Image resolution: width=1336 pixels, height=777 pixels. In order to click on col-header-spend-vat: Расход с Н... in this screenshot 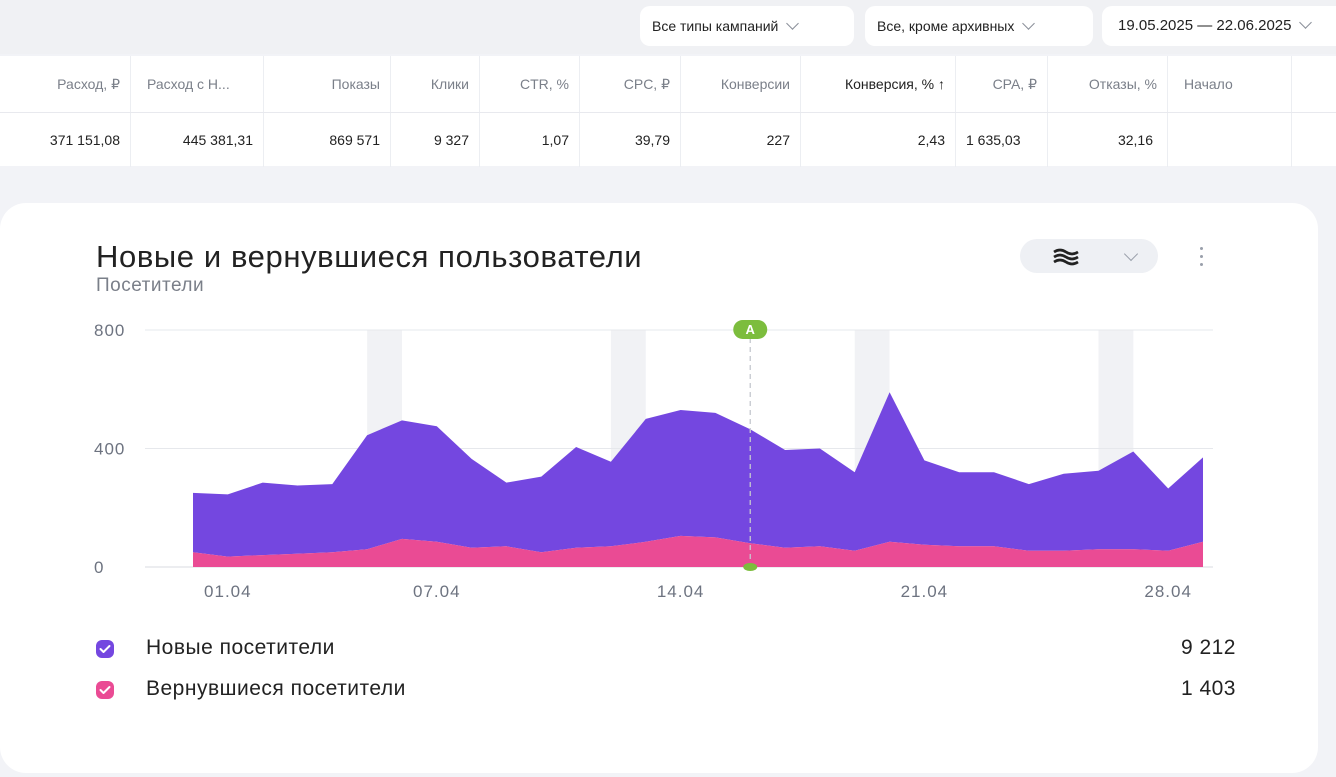, I will do `click(197, 84)`.